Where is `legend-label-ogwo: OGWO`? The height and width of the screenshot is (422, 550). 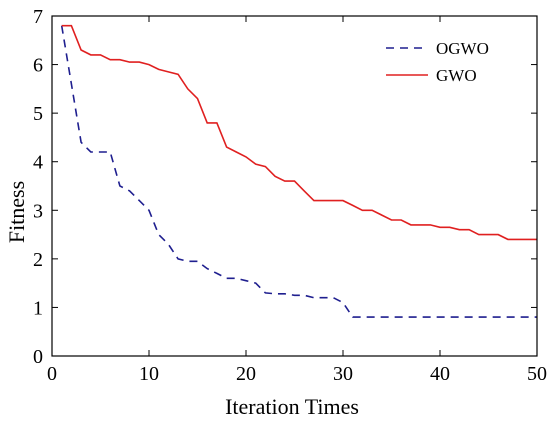
legend-label-ogwo: OGWO is located at coordinates (462, 48).